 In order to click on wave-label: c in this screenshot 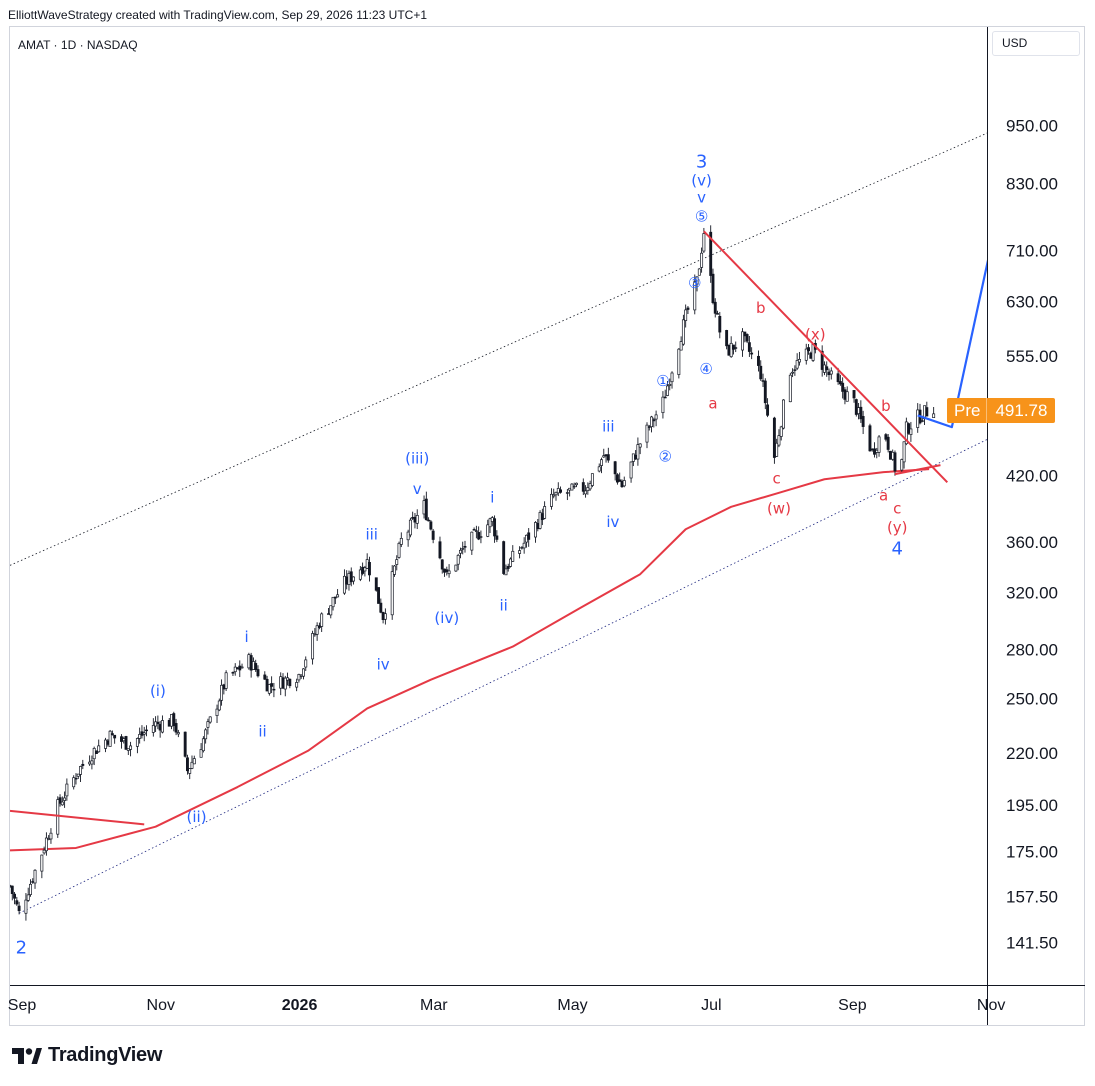, I will do `click(897, 508)`.